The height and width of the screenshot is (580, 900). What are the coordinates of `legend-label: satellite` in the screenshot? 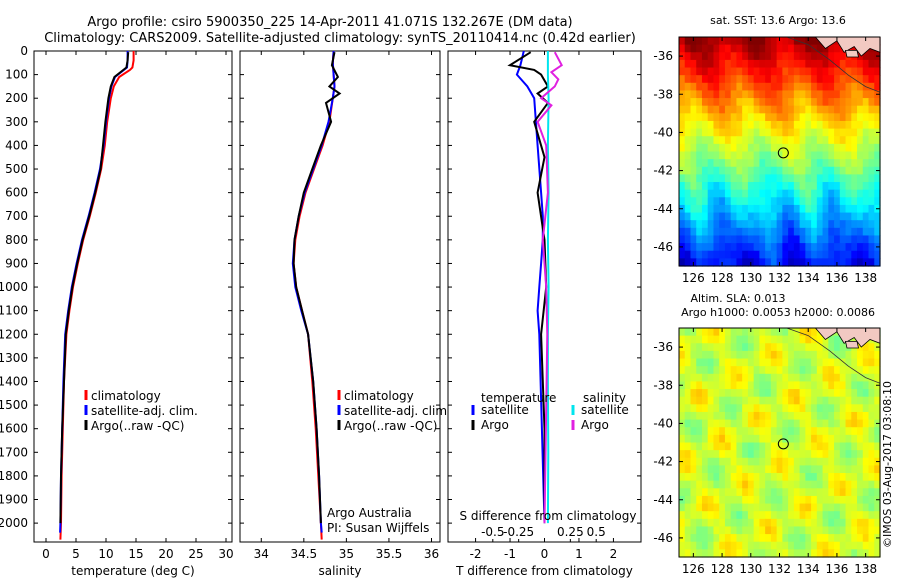 It's located at (605, 410).